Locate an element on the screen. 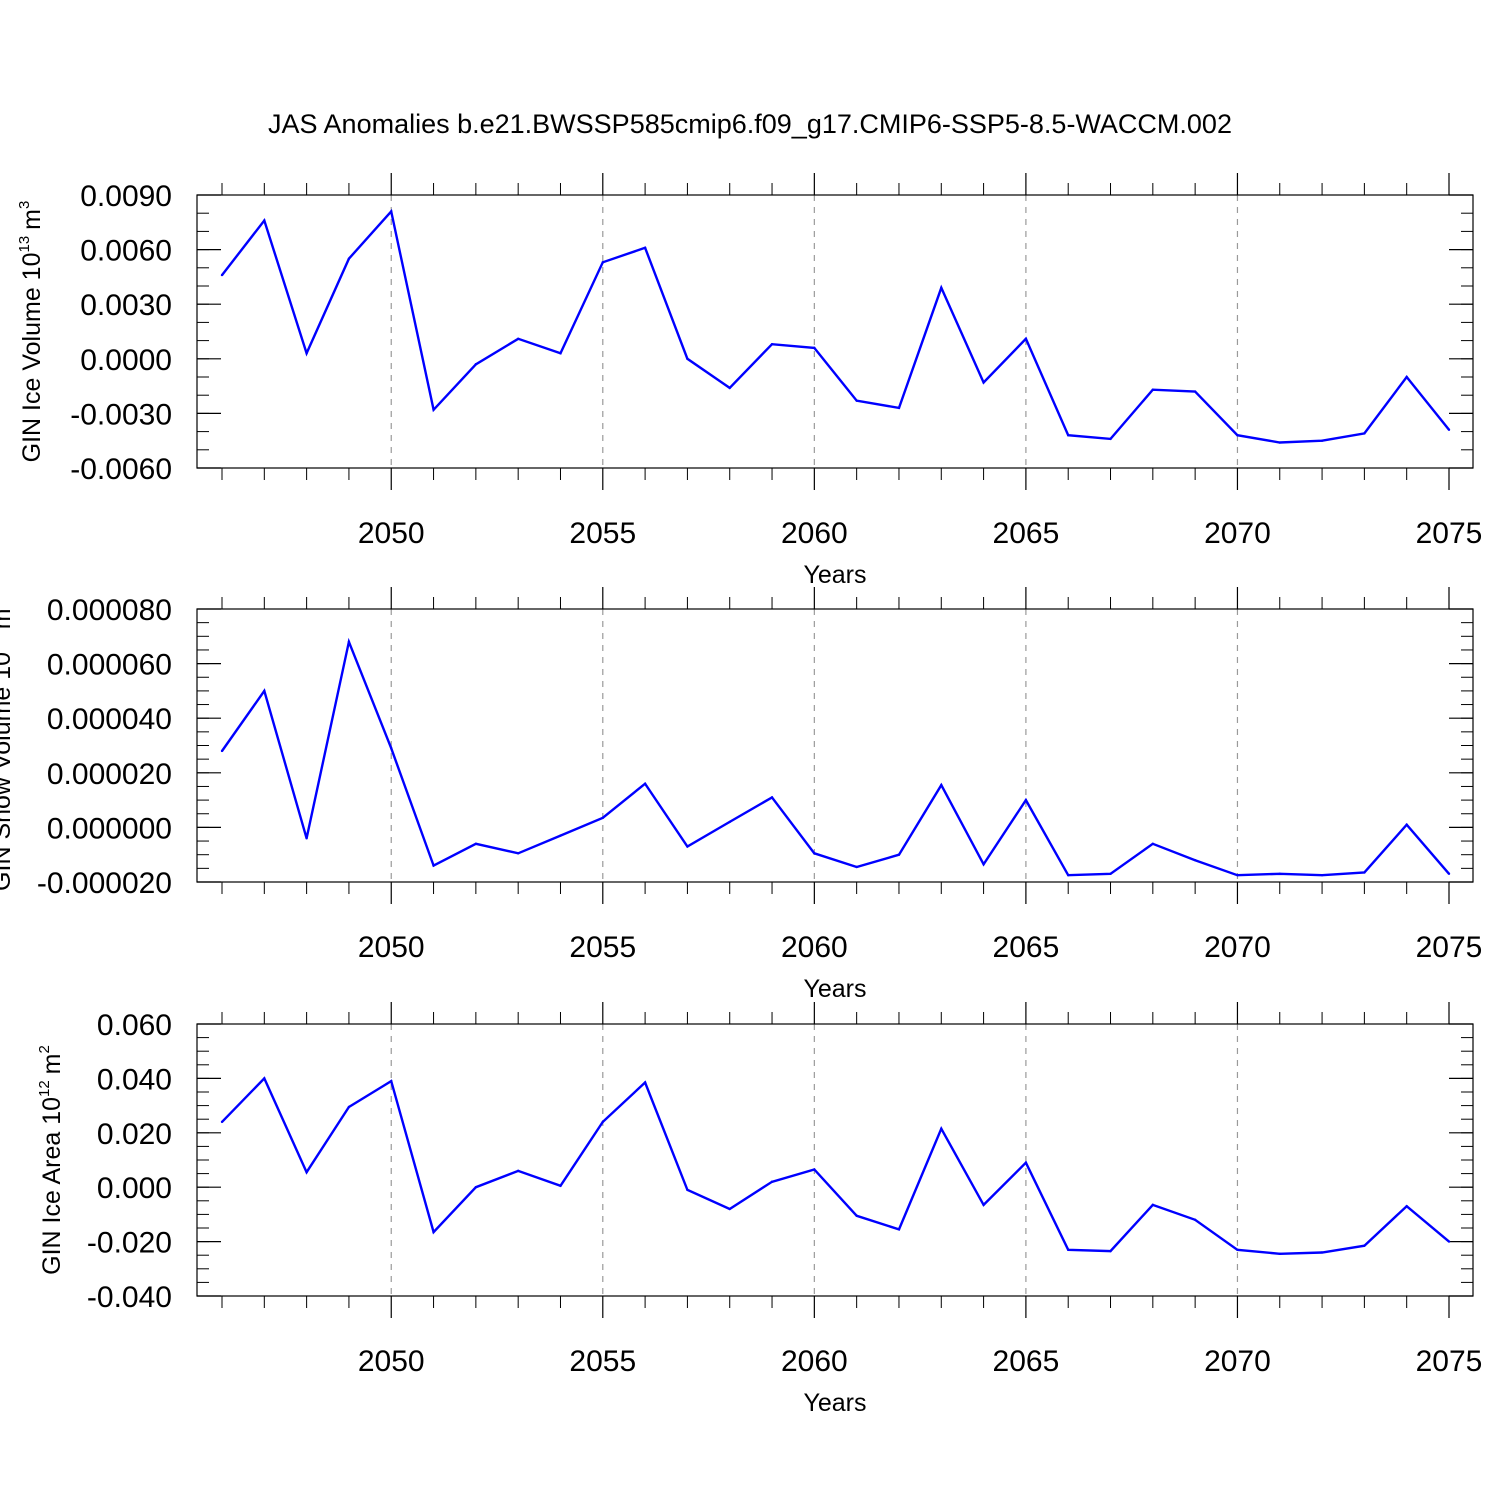 The height and width of the screenshot is (1500, 1500). y-axis-title-exponent: 12 is located at coordinates (44, 1088).